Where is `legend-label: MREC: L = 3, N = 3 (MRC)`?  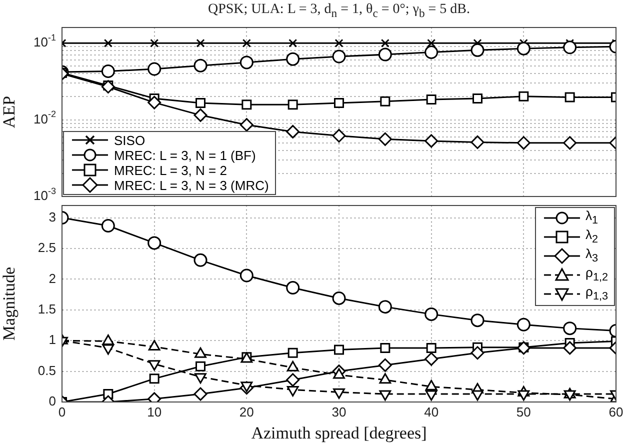
legend-label: MREC: L = 3, N = 3 (MRC) is located at coordinates (191, 185).